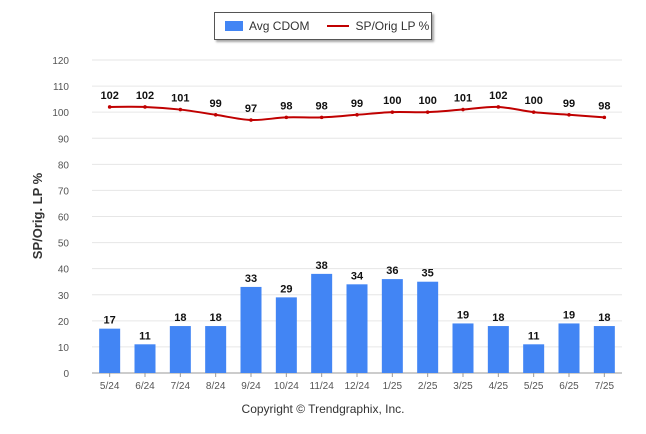  Describe the element at coordinates (251, 279) in the screenshot. I see `bar-data-label: 33` at that location.